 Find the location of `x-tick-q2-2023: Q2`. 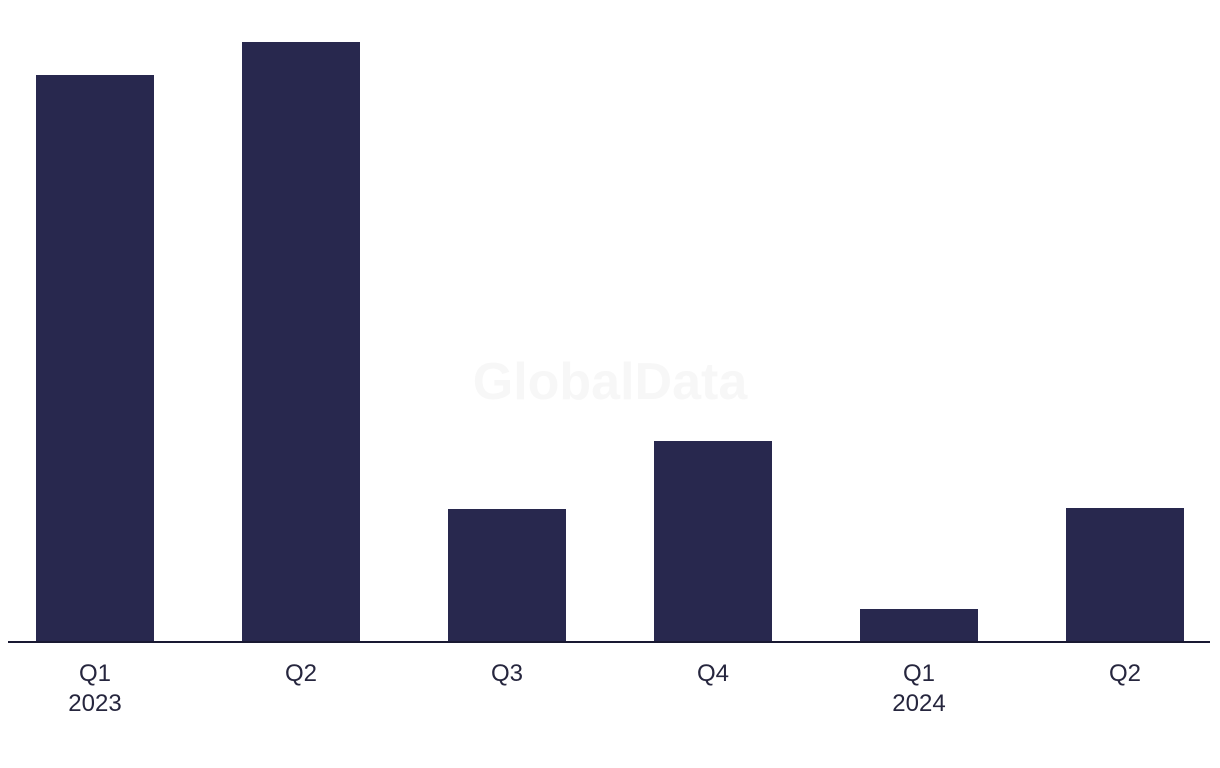

x-tick-q2-2023: Q2 is located at coordinates (301, 674).